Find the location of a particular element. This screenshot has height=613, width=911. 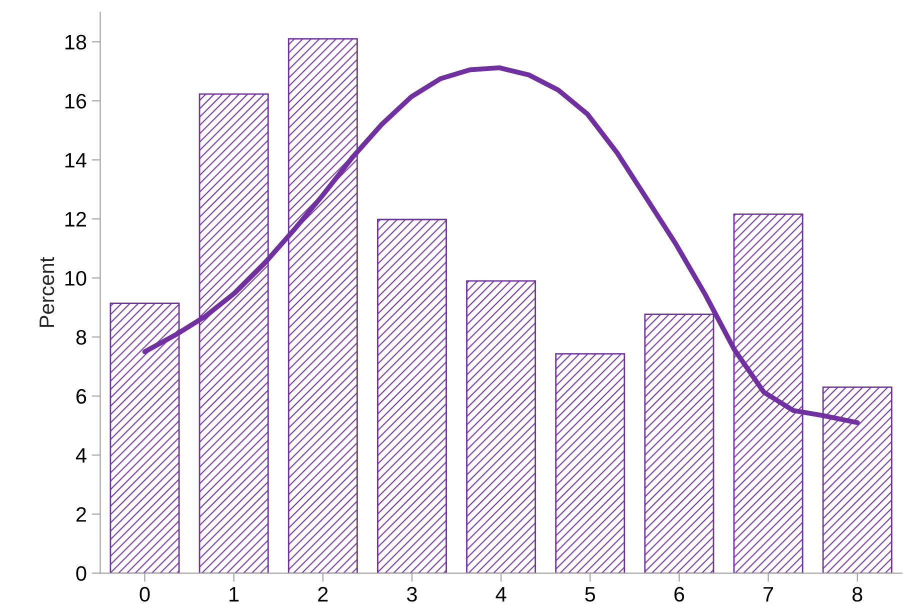

x-tick-label: 4 is located at coordinates (501, 594).